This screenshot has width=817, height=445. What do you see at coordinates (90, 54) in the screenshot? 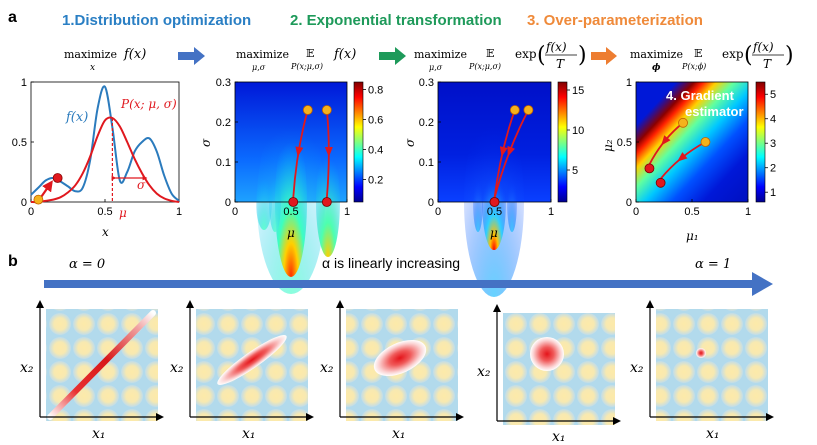
I see `formula-1-op: maximize` at bounding box center [90, 54].